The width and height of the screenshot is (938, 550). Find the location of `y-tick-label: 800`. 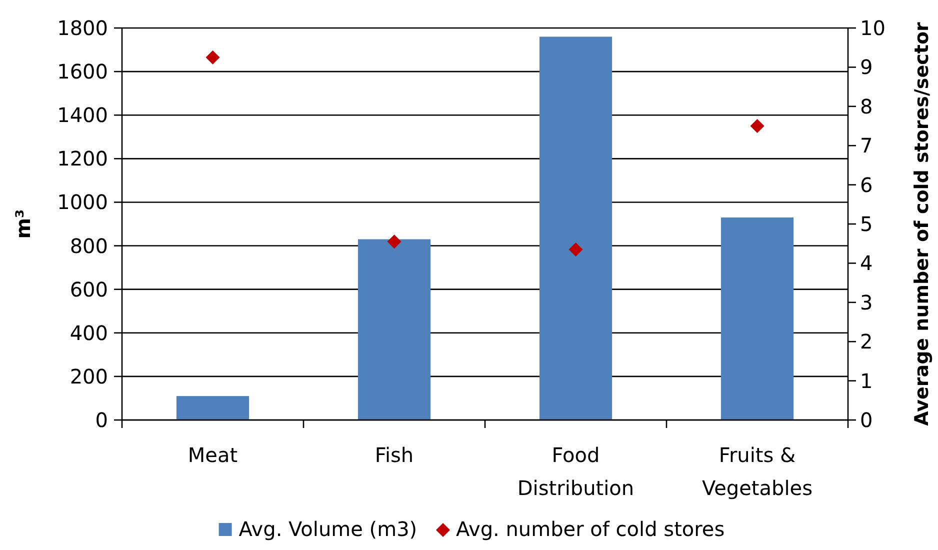

y-tick-label: 800 is located at coordinates (89, 246).